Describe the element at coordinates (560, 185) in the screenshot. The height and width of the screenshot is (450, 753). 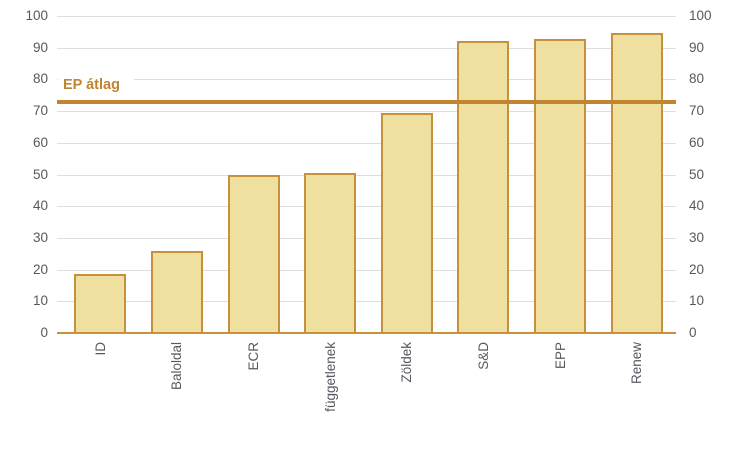
I see `bar-epp` at that location.